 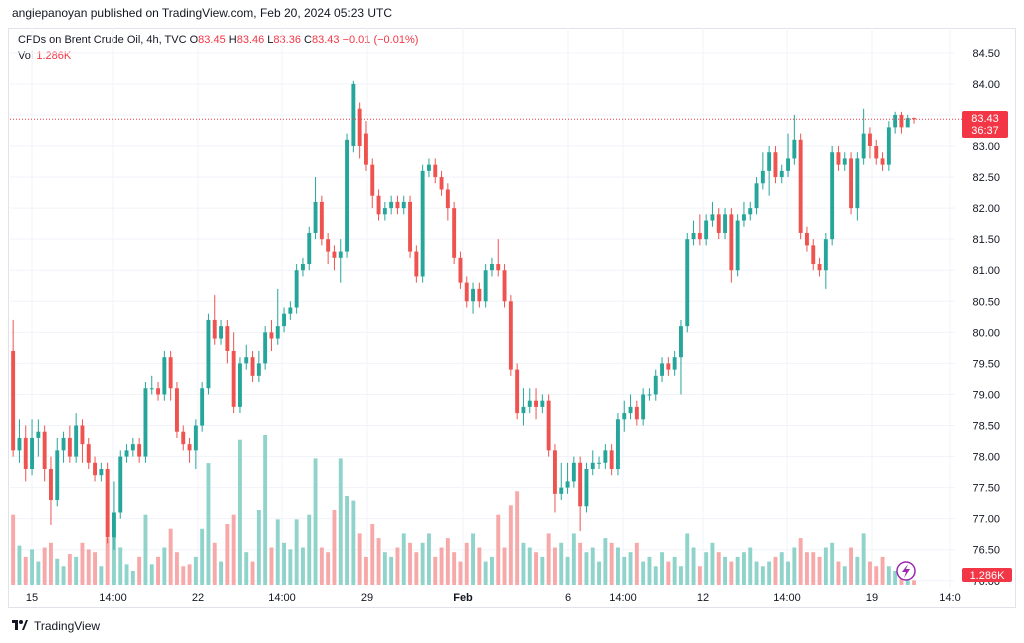 What do you see at coordinates (986, 302) in the screenshot?
I see `y-tick-label: 80.50` at bounding box center [986, 302].